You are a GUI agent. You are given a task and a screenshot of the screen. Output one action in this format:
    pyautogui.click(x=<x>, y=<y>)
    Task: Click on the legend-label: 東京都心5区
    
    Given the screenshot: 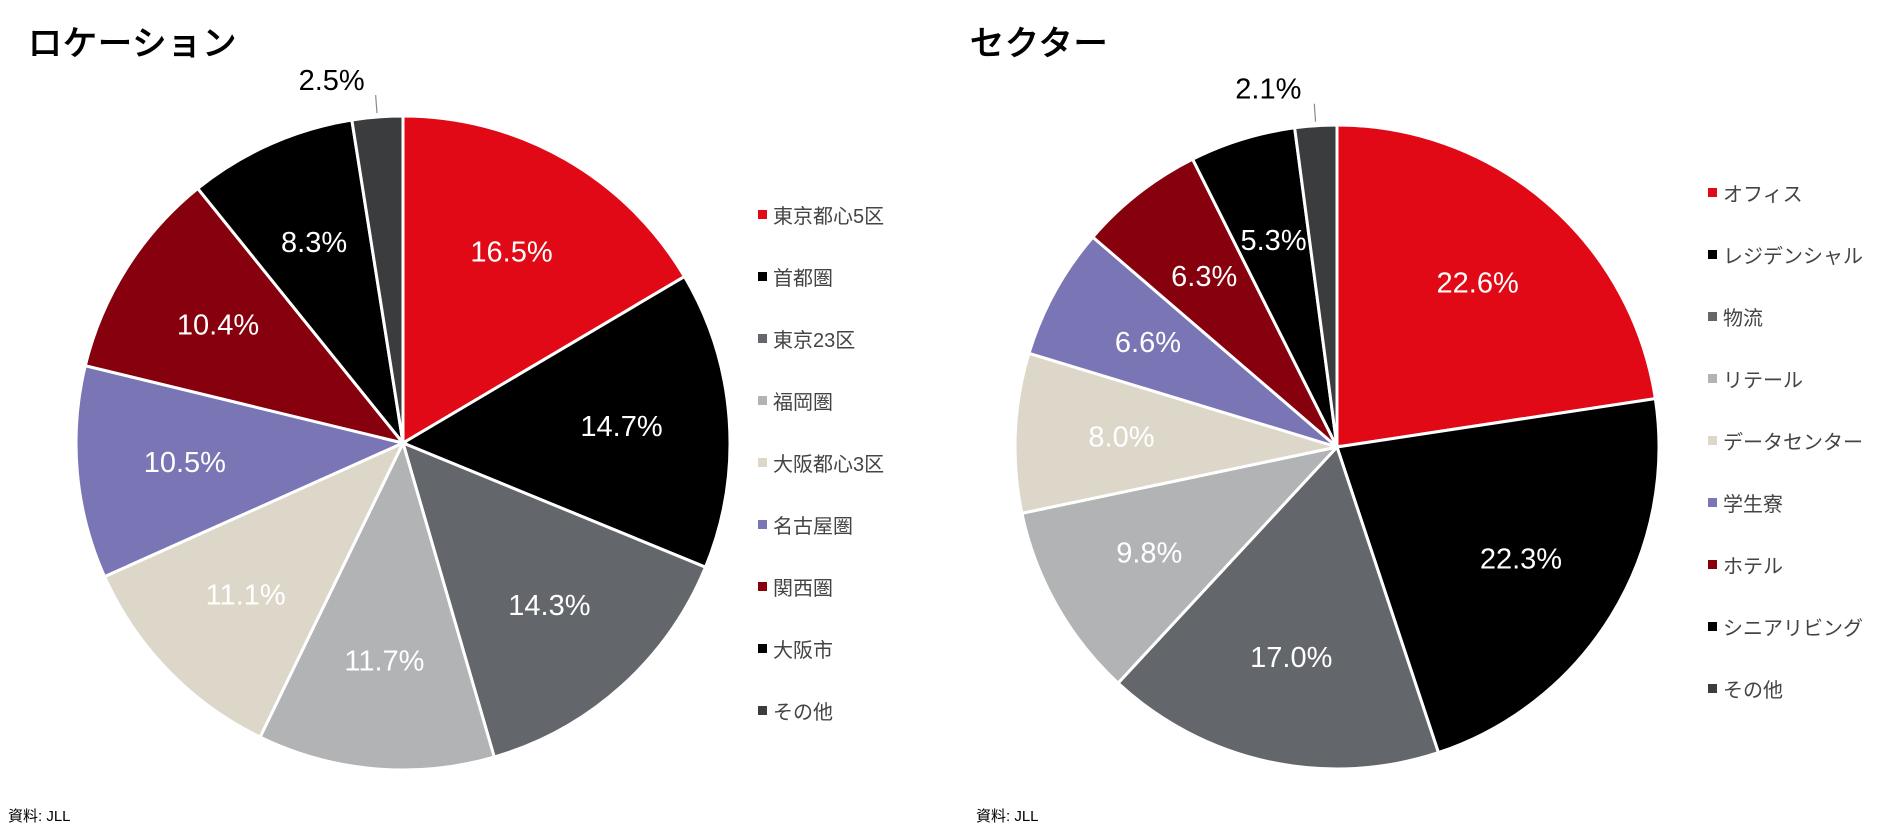 What is the action you would take?
    pyautogui.click(x=829, y=216)
    